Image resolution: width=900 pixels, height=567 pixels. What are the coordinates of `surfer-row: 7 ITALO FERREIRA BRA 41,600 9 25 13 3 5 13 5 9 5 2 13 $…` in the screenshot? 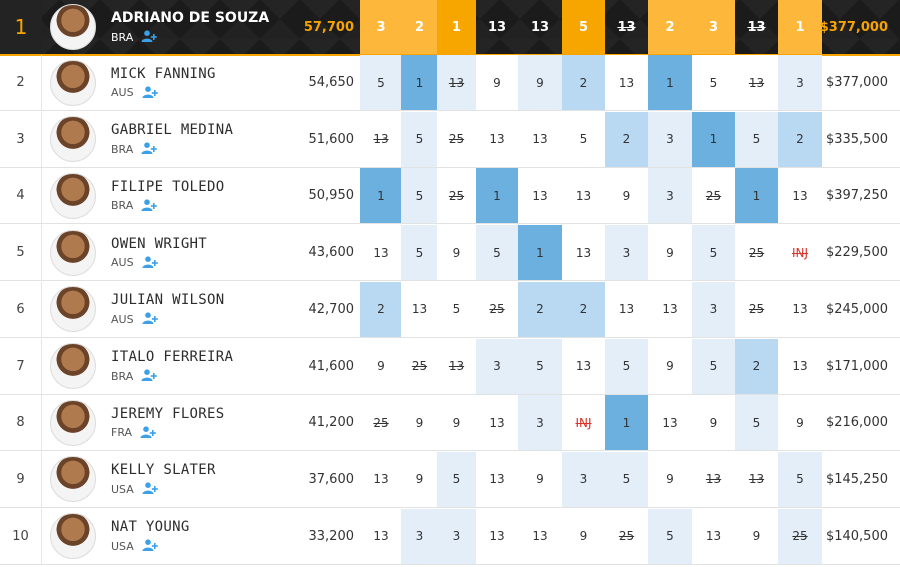 It's located at (450, 366).